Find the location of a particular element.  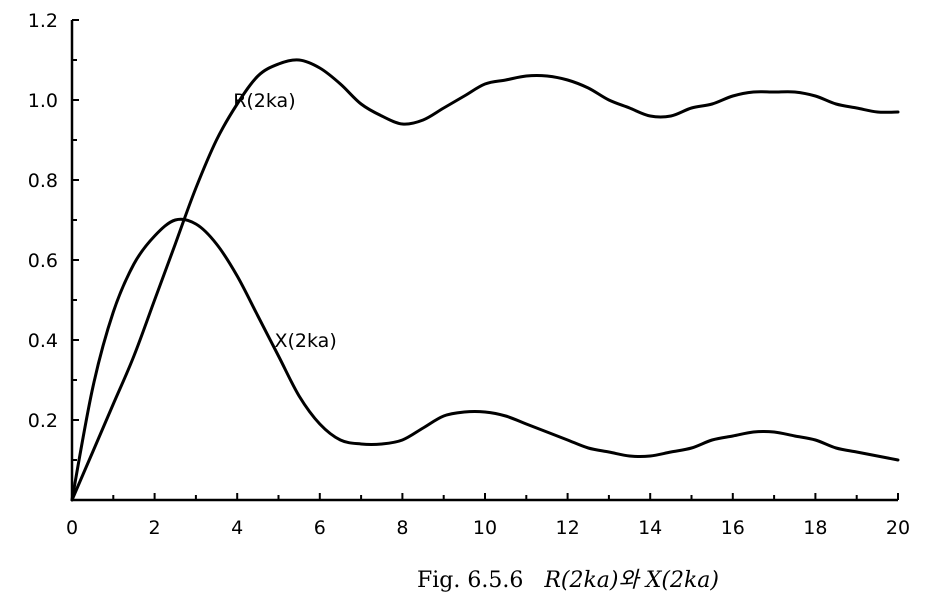

y-tick-label: 0.2 is located at coordinates (43, 421).